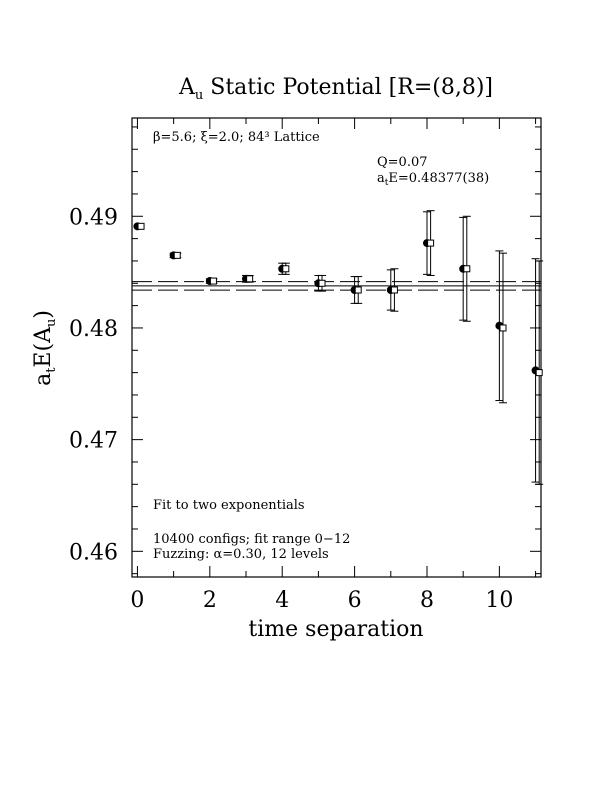  Describe the element at coordinates (229, 505) in the screenshot. I see `fit-description: Fit to two exponentials` at that location.